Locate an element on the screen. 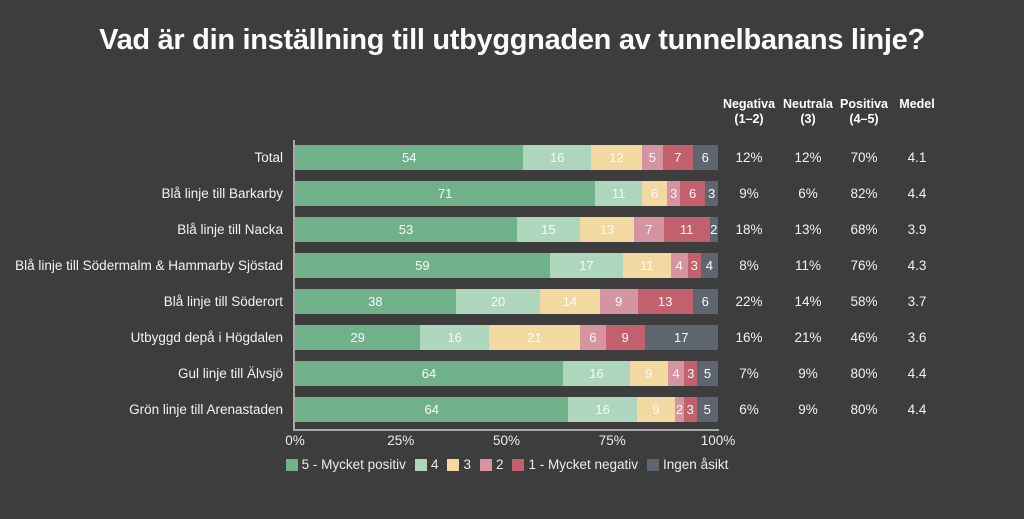  bar-segment-value: 5 is located at coordinates (707, 409).